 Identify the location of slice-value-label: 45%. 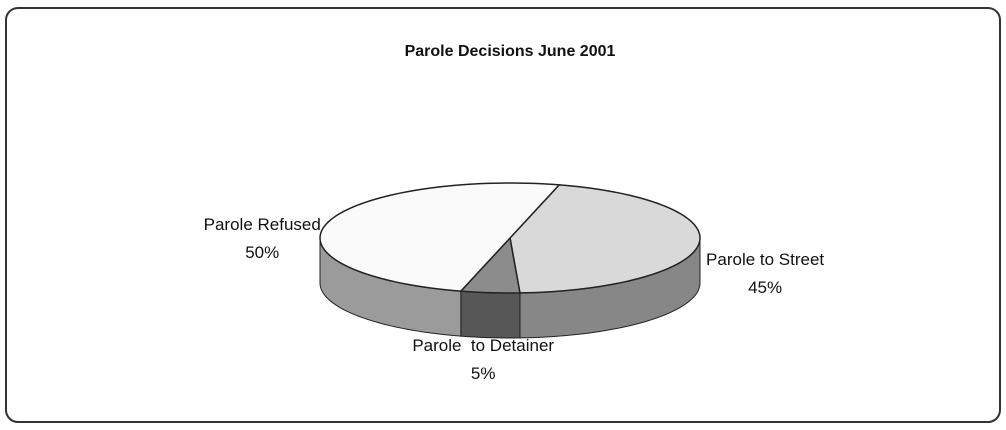
(765, 287).